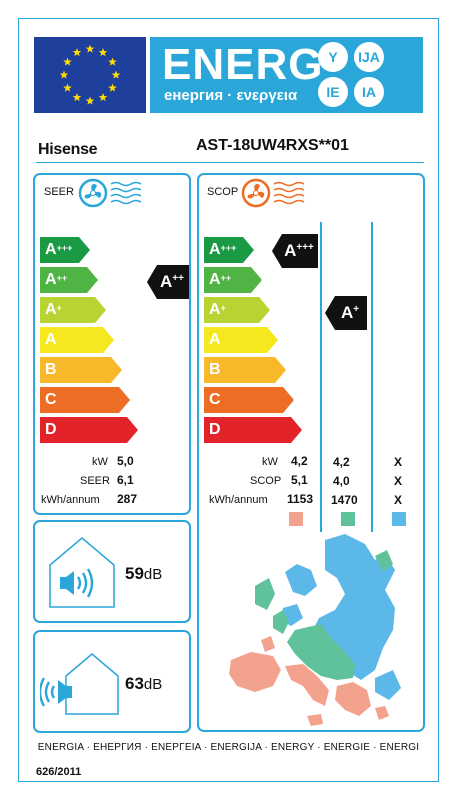 The height and width of the screenshot is (800, 457). I want to click on seer-annum-value: 287, so click(127, 499).